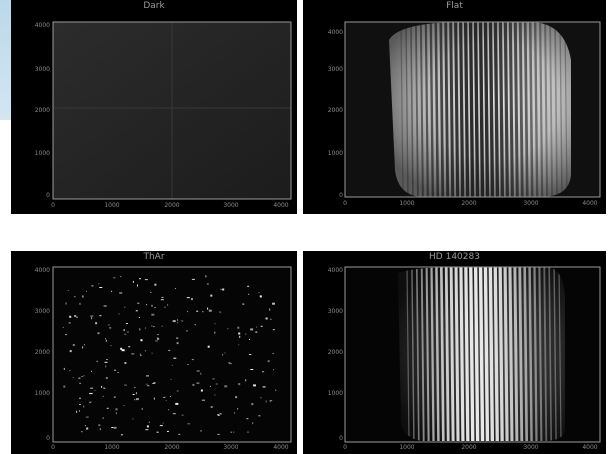  Describe the element at coordinates (42, 311) in the screenshot. I see `y-tick-label: 3000` at that location.